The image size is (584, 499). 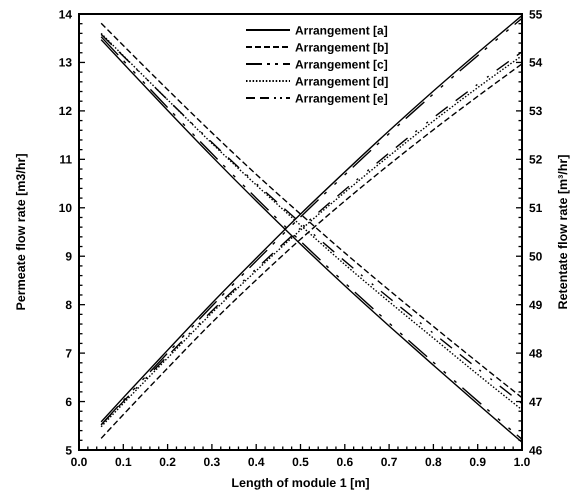 I want to click on x-tick-label: 0.7, so click(x=389, y=462).